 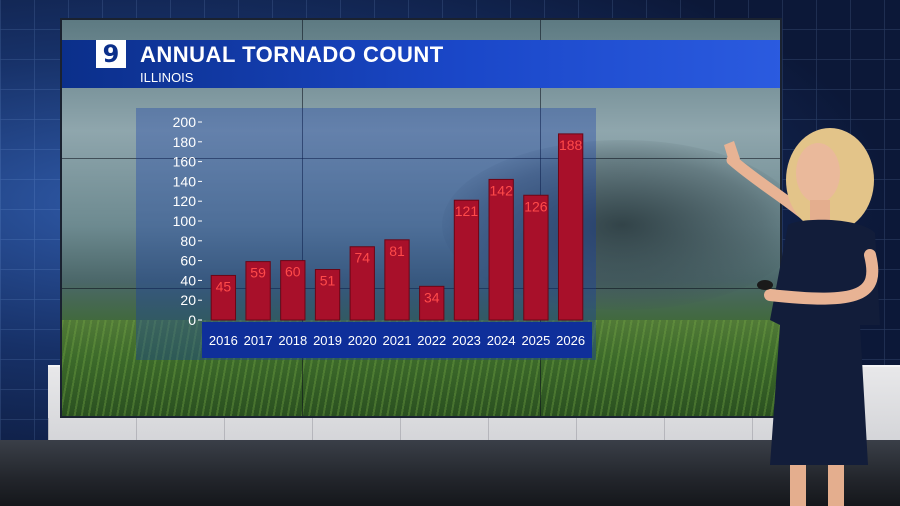 What do you see at coordinates (432, 297) in the screenshot?
I see `bar-value-label: 34` at bounding box center [432, 297].